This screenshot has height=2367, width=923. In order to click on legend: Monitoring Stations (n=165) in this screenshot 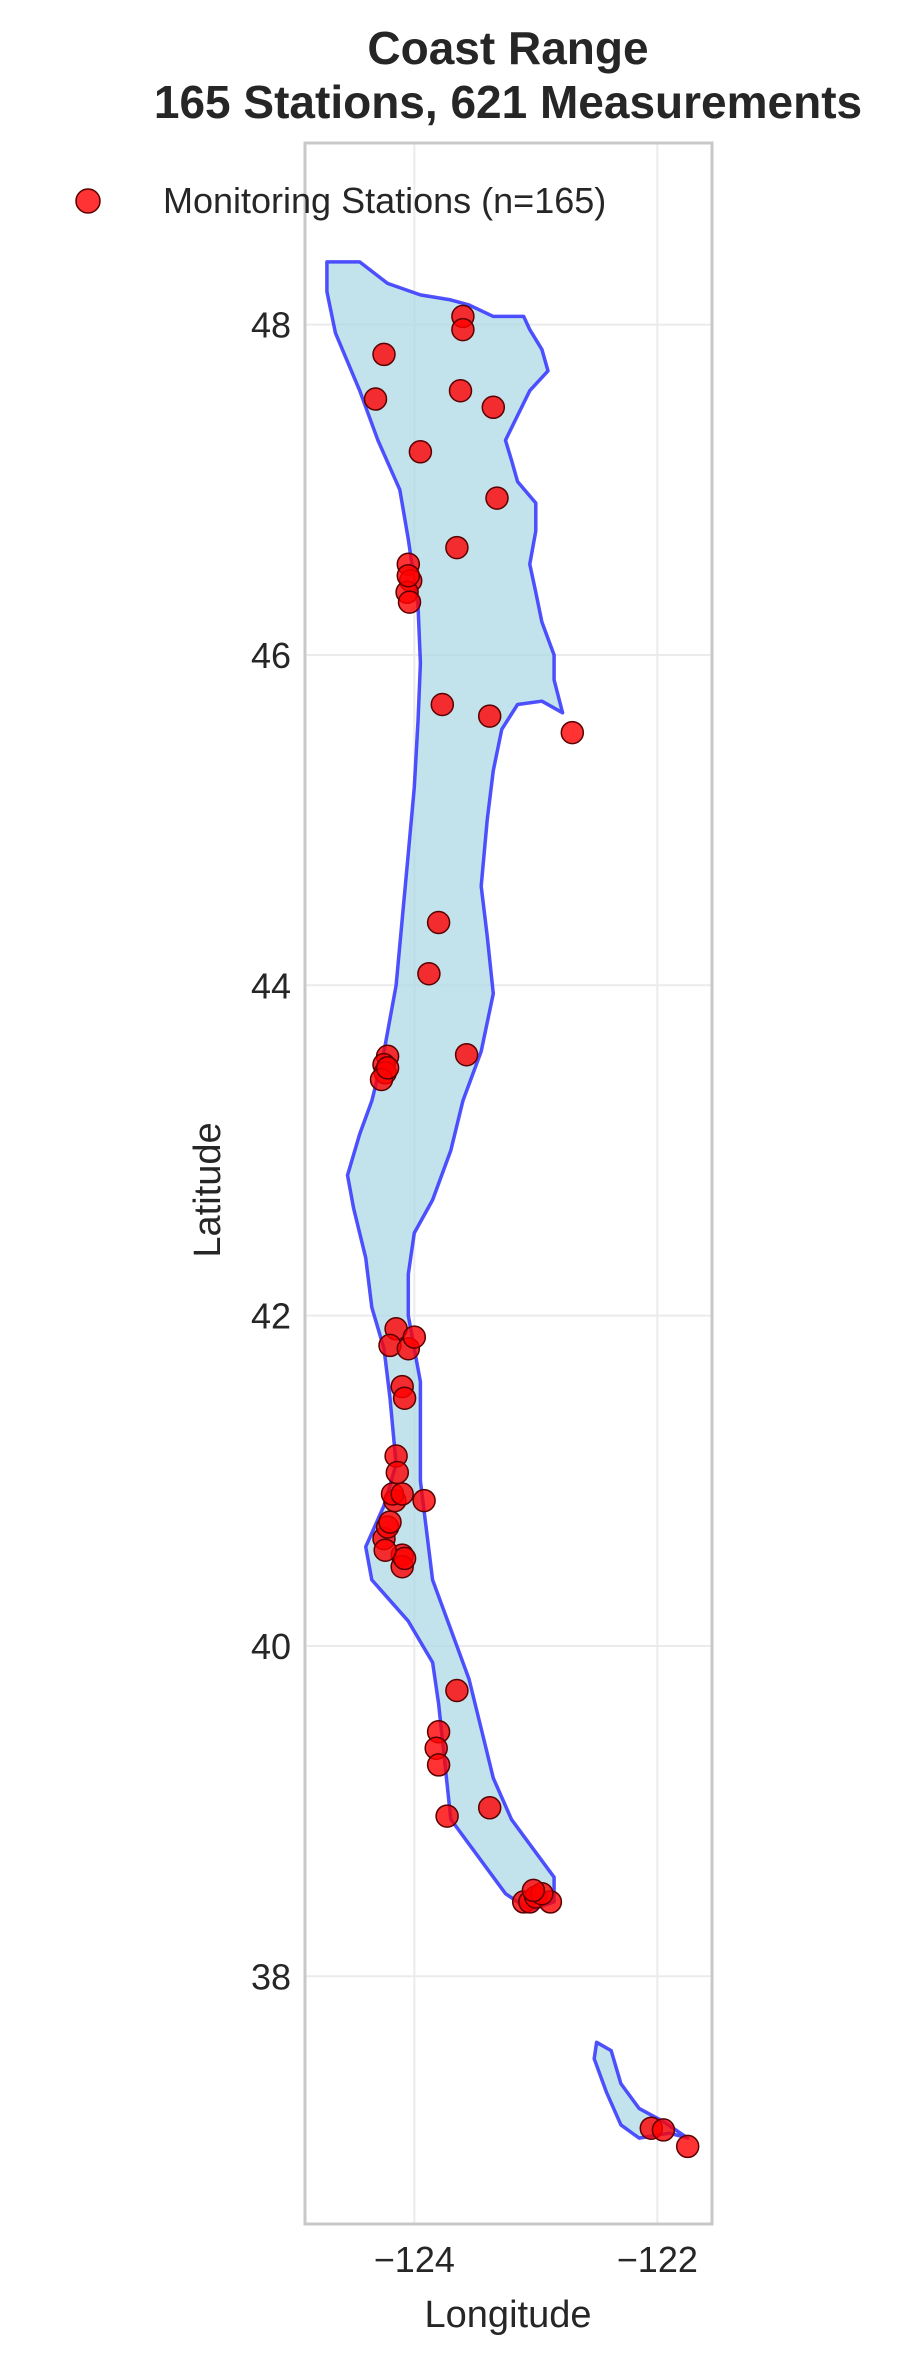, I will do `click(340, 200)`.